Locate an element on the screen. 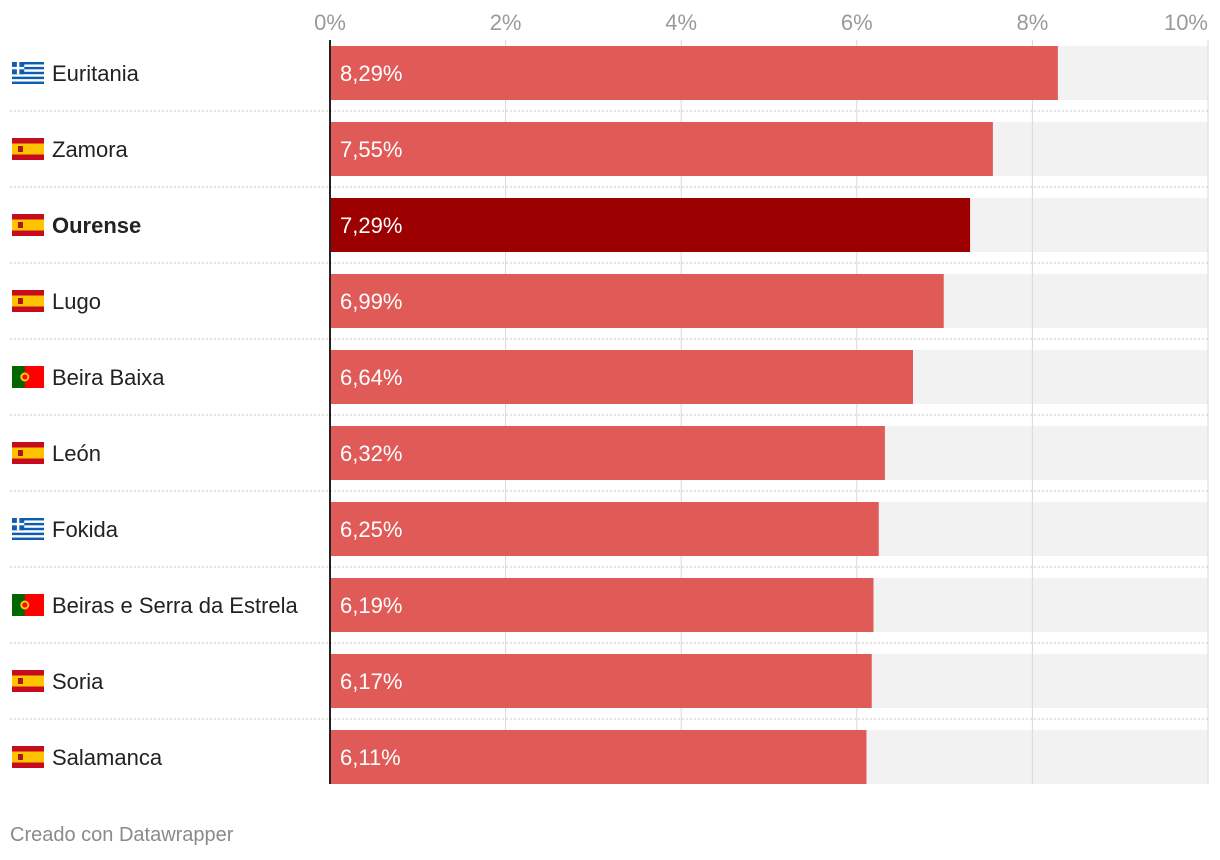 The width and height of the screenshot is (1220, 860). tick-label: 8% is located at coordinates (1033, 22).